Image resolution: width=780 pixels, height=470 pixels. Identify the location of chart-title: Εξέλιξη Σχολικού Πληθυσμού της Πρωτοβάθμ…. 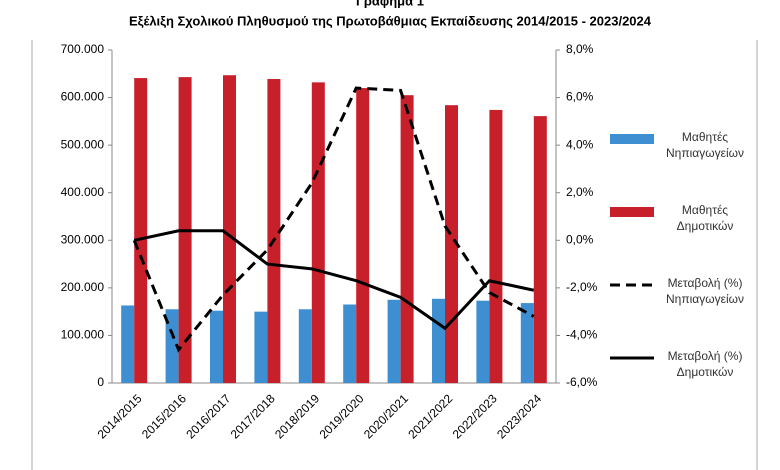
(390, 20).